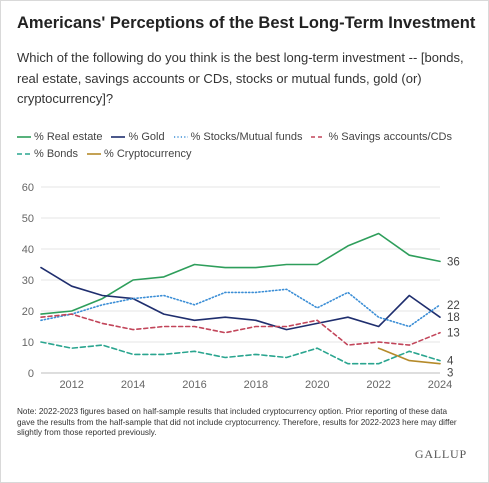  I want to click on legend-label: % Gold, so click(146, 136).